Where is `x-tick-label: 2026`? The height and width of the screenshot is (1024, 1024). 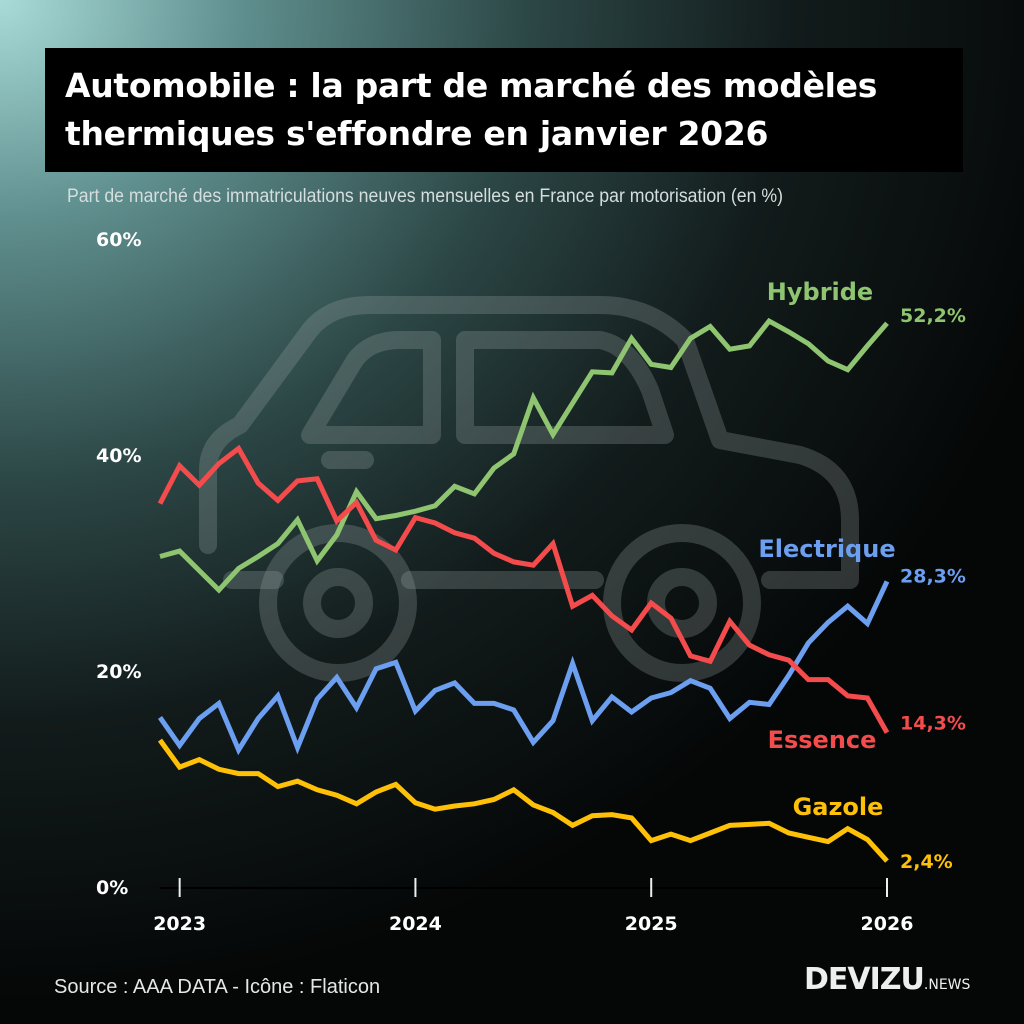 x-tick-label: 2026 is located at coordinates (887, 924).